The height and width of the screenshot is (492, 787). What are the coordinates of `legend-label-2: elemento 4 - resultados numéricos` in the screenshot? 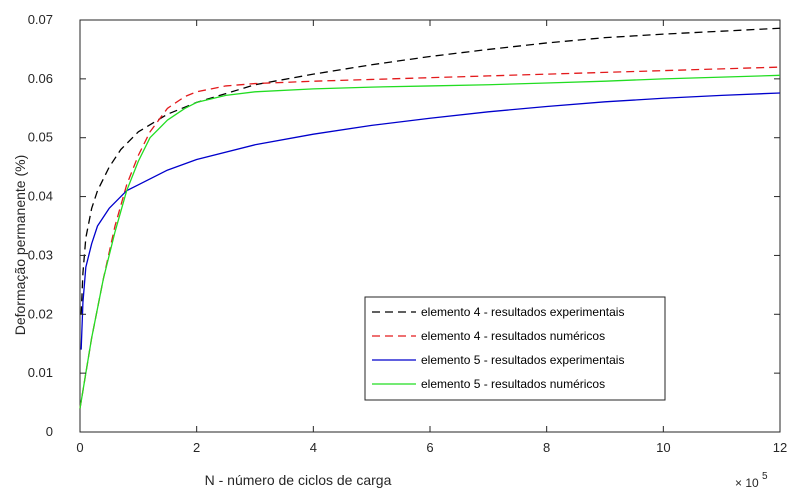 It's located at (513, 336).